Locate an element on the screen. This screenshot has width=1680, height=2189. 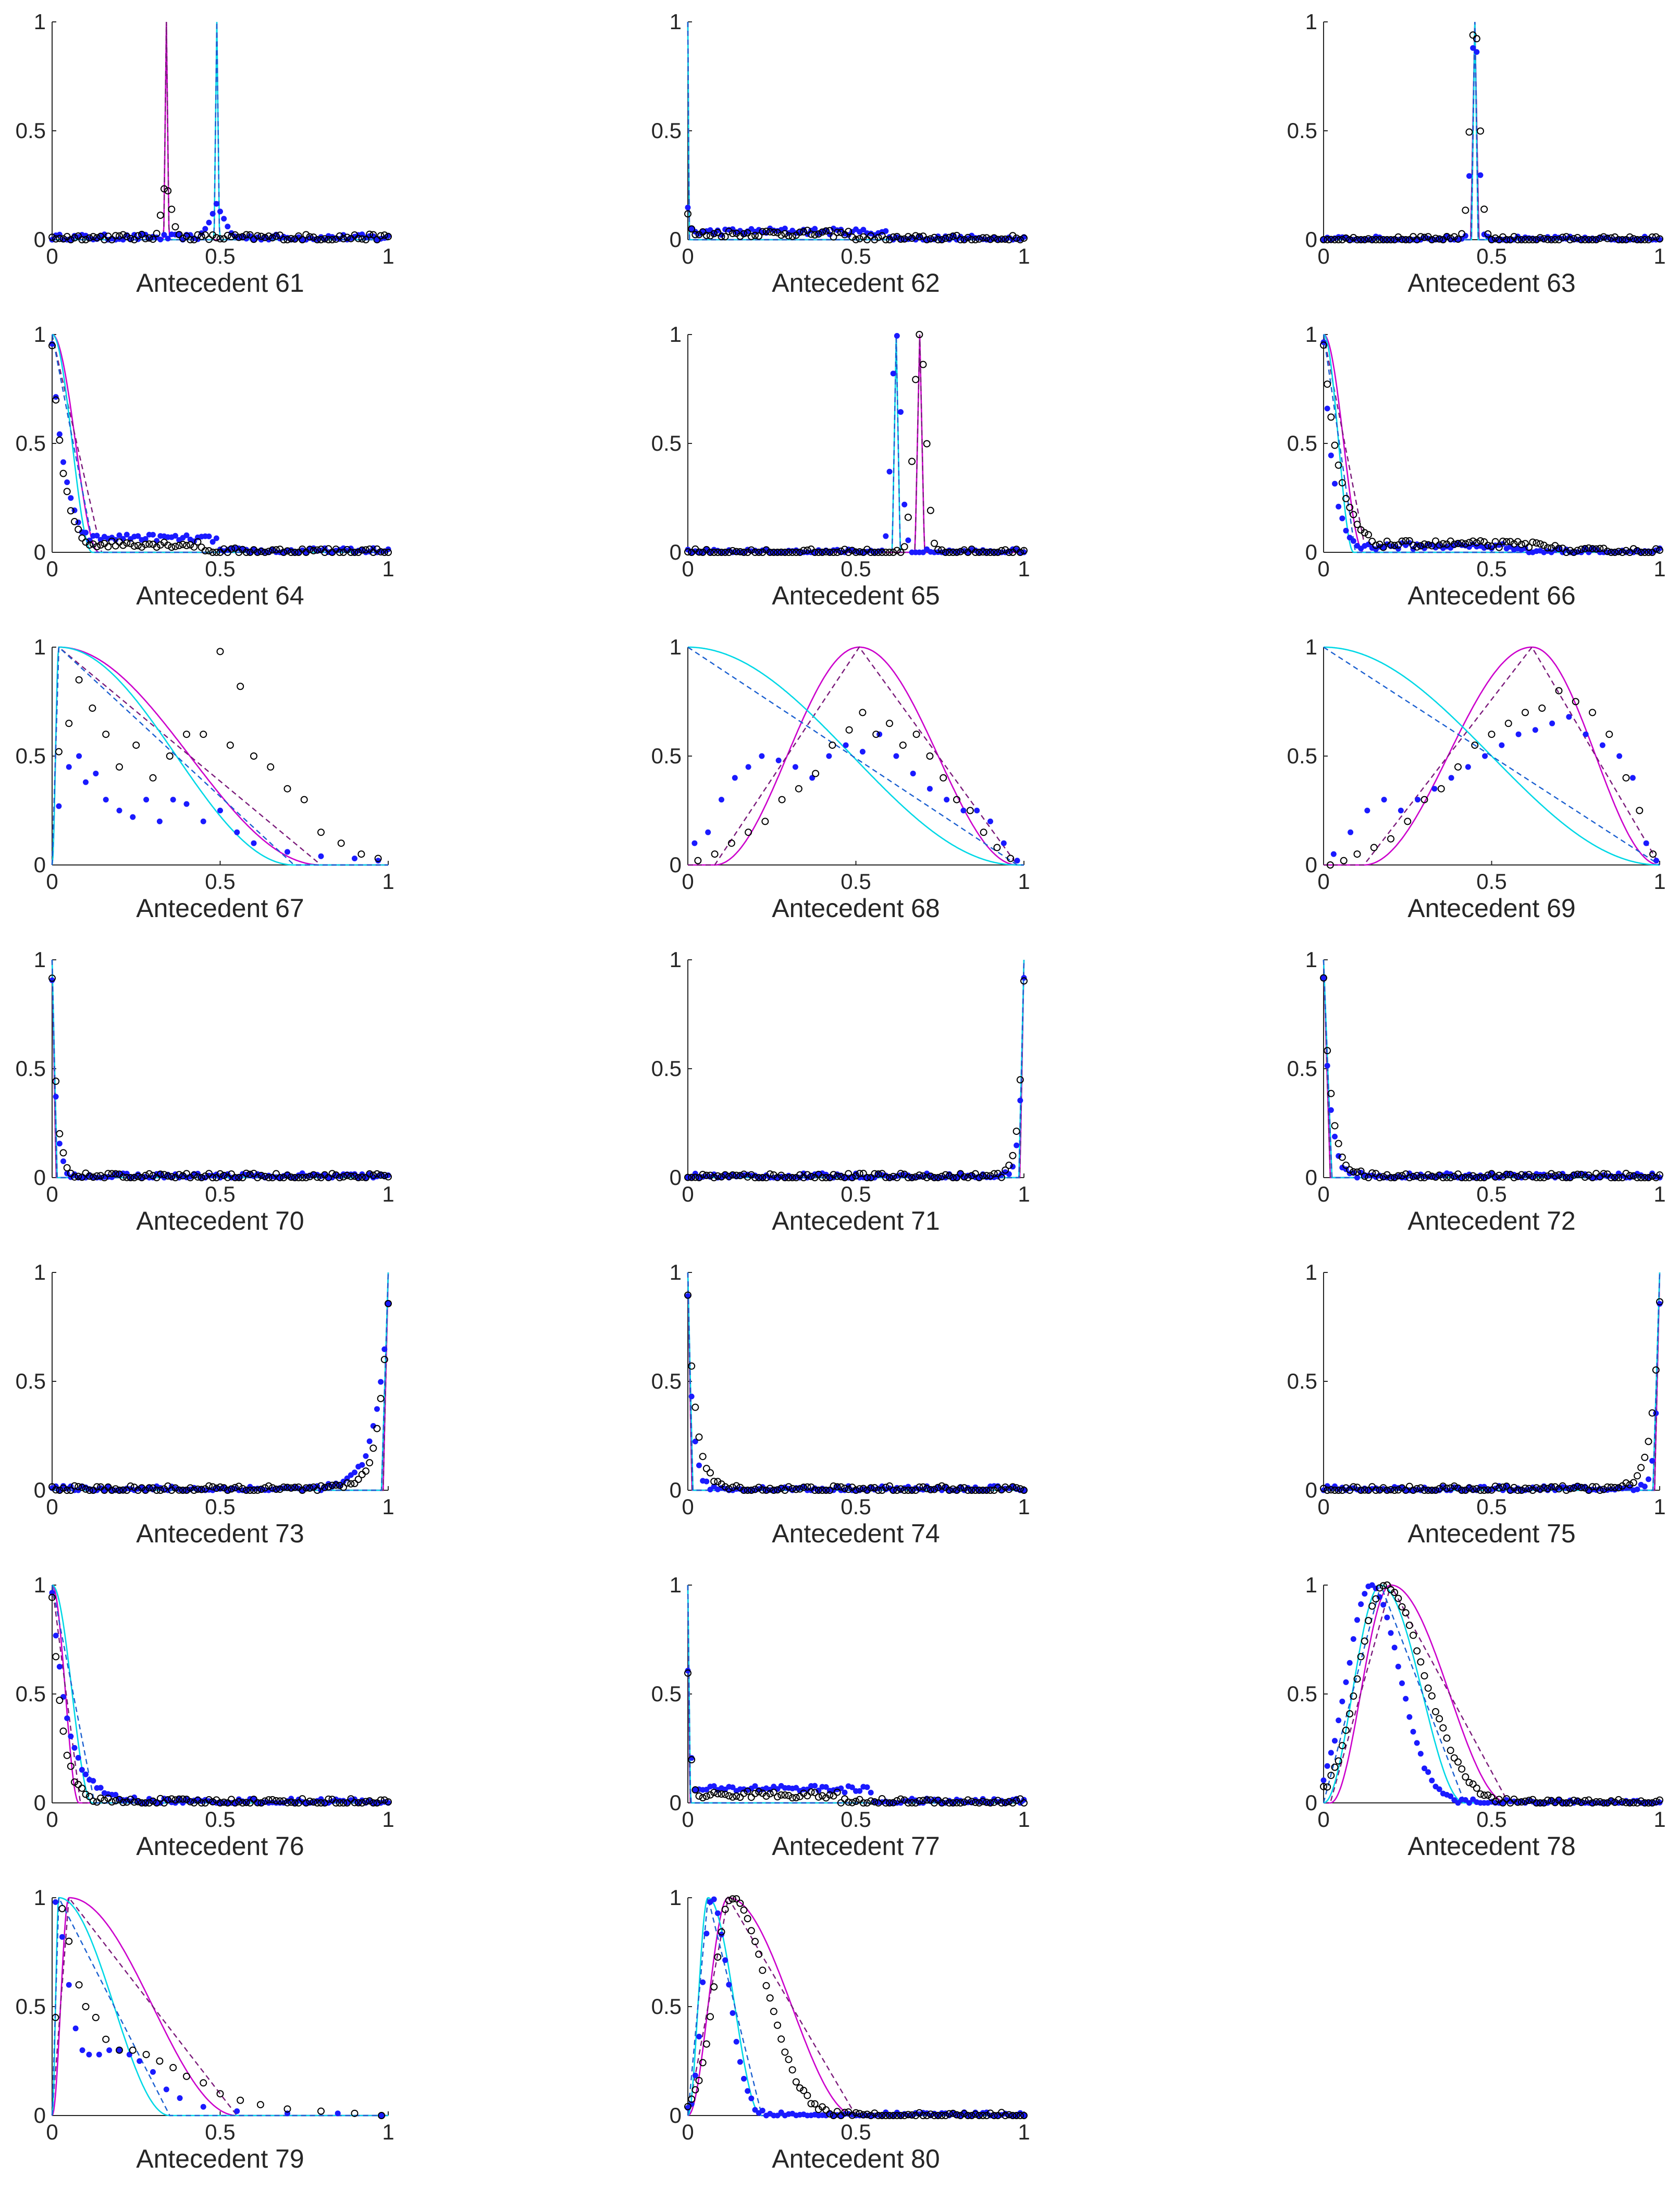
x-tick-label: 1 is located at coordinates (1024, 881).